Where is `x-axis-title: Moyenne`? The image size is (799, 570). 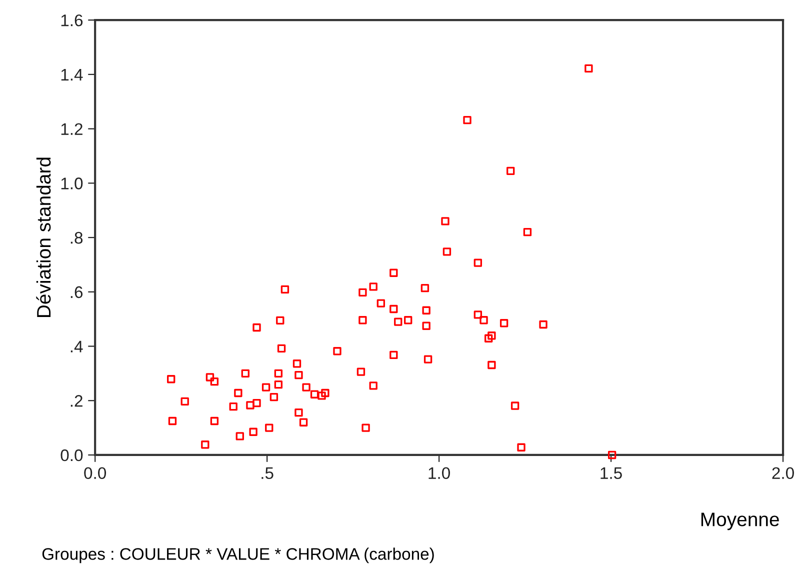 x-axis-title: Moyenne is located at coordinates (740, 521).